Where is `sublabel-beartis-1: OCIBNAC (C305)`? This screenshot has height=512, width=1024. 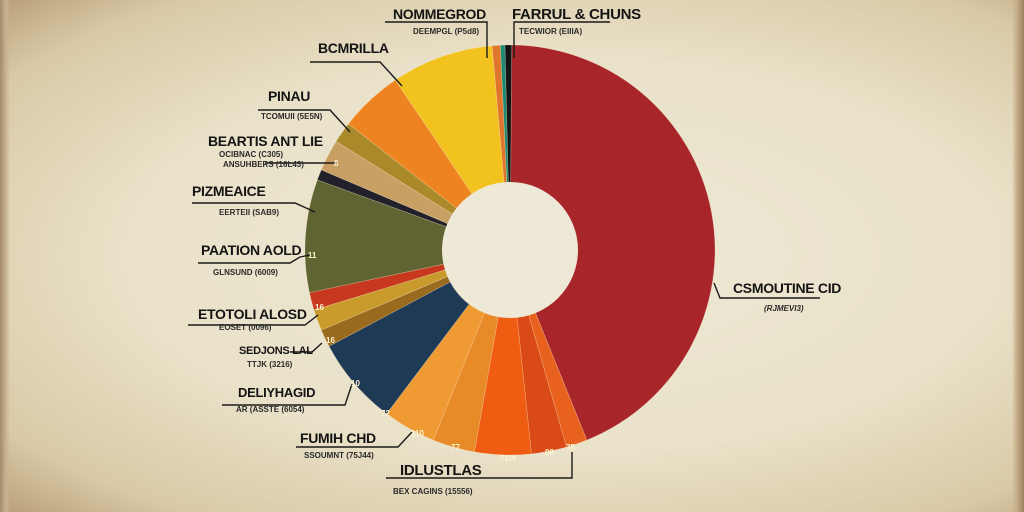 sublabel-beartis-1: OCIBNAC (C305) is located at coordinates (251, 154).